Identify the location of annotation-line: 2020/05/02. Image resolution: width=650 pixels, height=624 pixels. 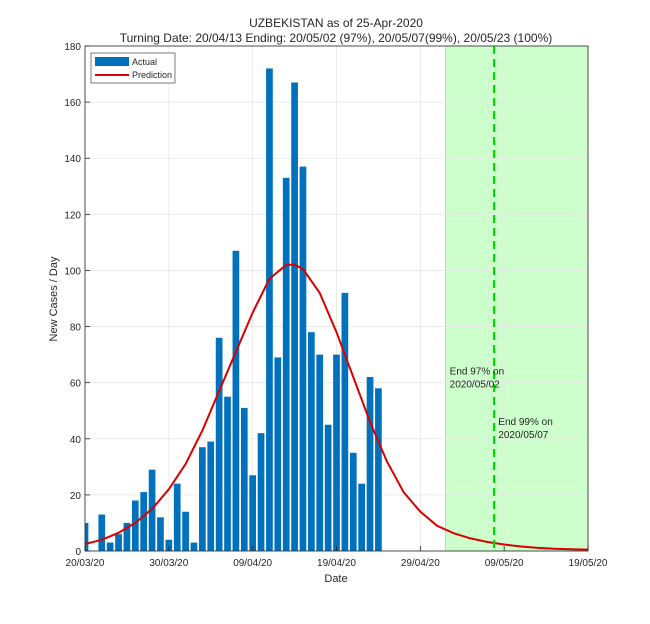
(475, 384).